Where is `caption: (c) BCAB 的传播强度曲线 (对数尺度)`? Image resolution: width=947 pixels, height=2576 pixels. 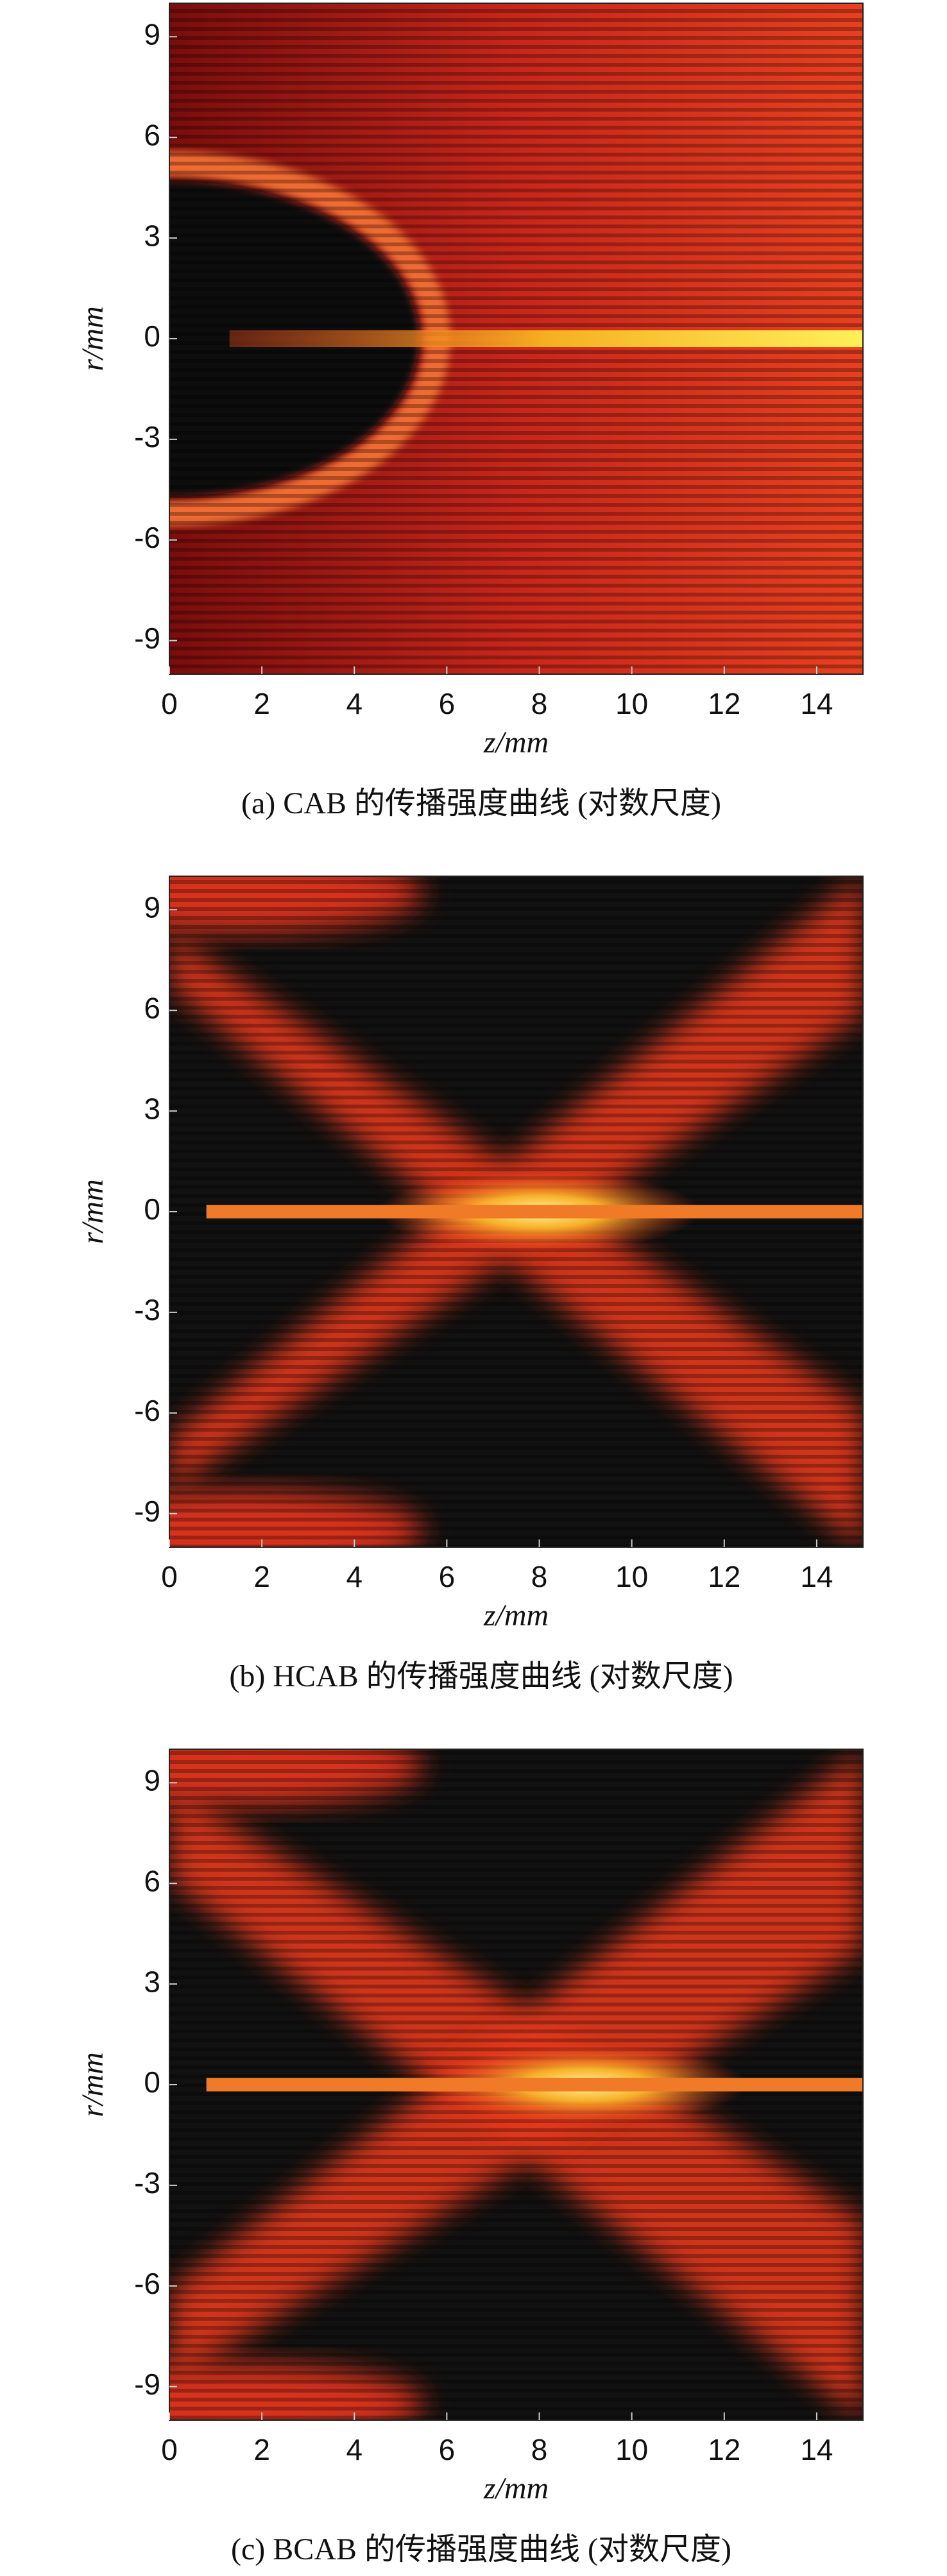 caption: (c) BCAB 的传播强度曲线 (对数尺度) is located at coordinates (481, 2549).